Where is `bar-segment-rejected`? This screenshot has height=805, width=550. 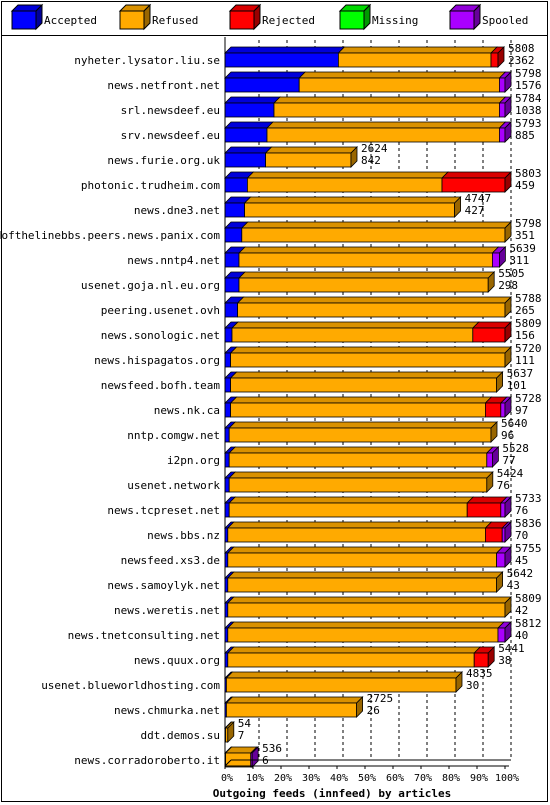 bar-segment-rejected is located at coordinates (473, 185).